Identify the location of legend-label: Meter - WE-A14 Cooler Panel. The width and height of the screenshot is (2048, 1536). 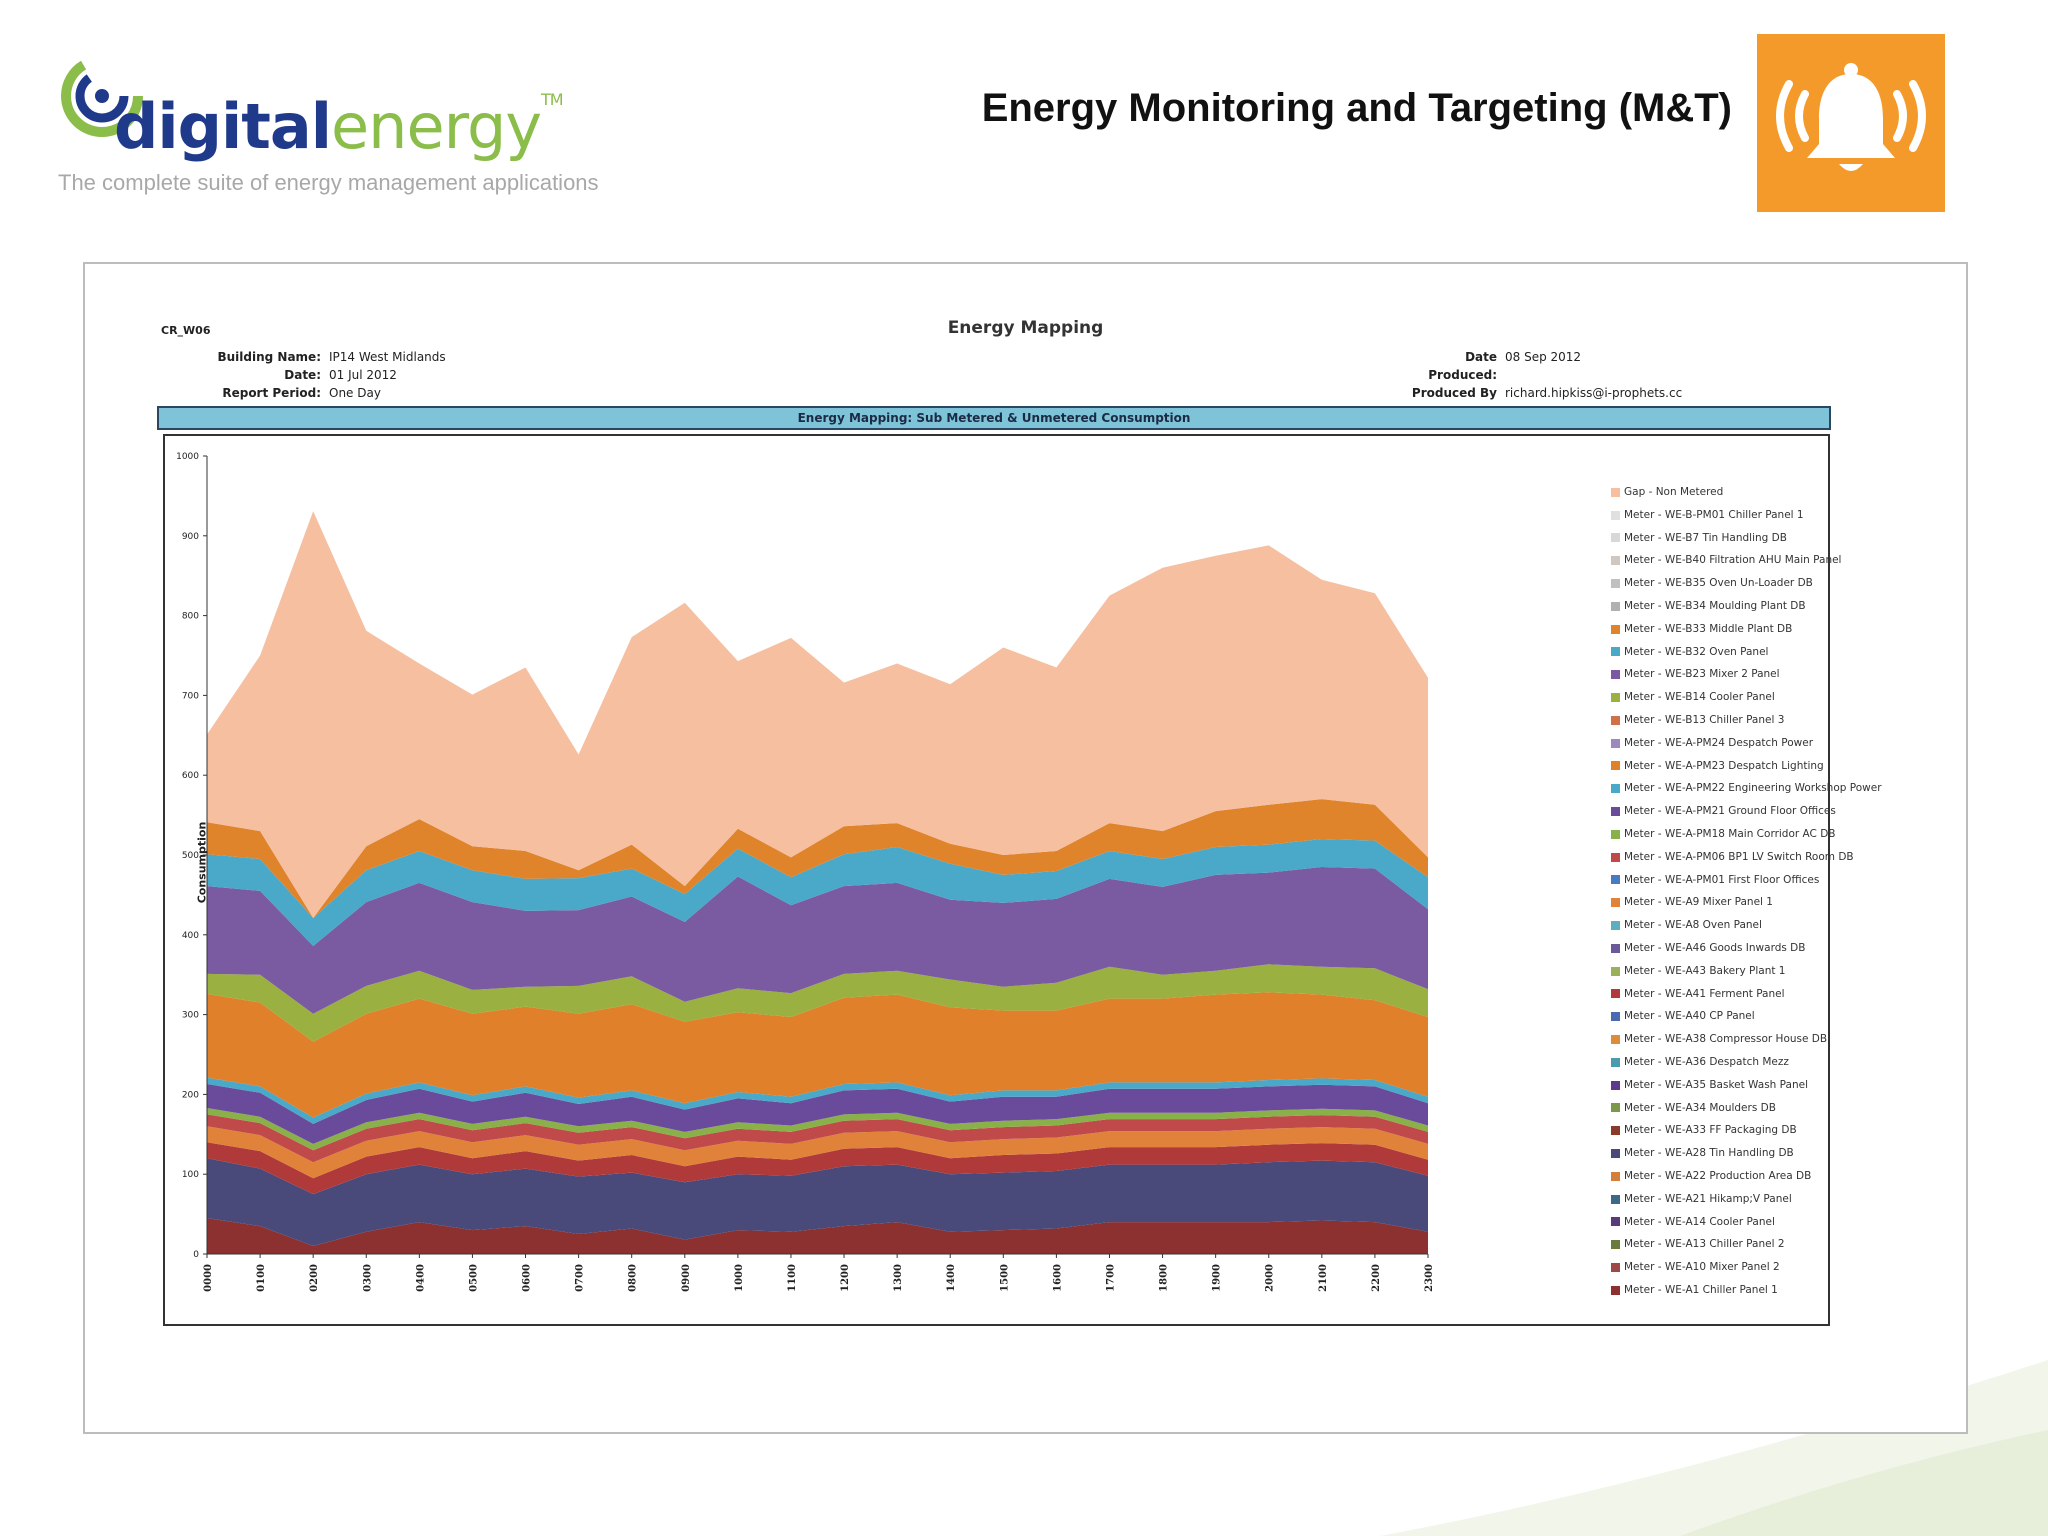
(1699, 1221).